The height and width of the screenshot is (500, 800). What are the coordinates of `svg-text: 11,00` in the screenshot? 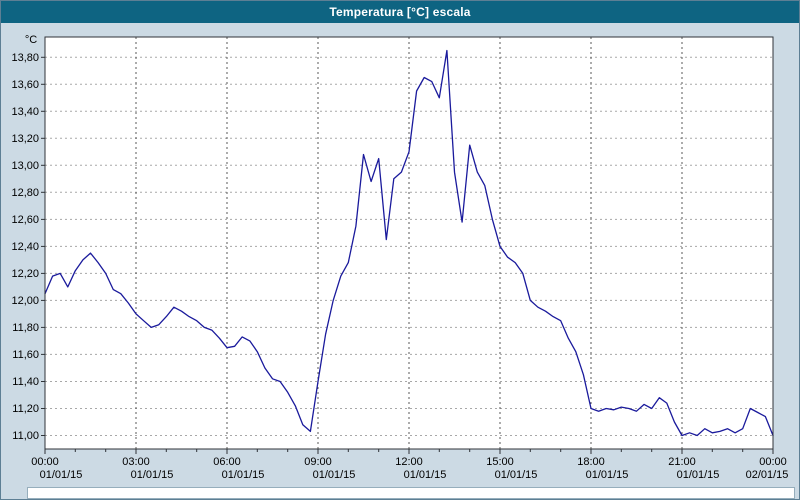 It's located at (25, 436).